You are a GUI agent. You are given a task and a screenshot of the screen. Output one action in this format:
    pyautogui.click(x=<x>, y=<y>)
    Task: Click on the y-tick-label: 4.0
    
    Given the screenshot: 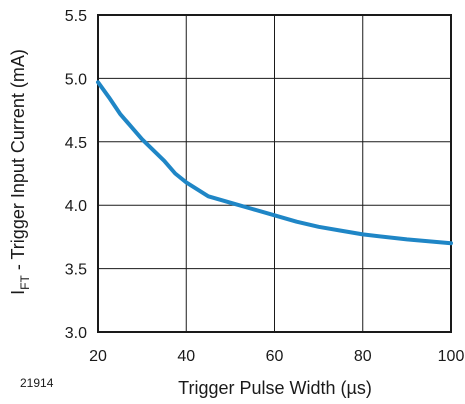 What is the action you would take?
    pyautogui.click(x=76, y=206)
    